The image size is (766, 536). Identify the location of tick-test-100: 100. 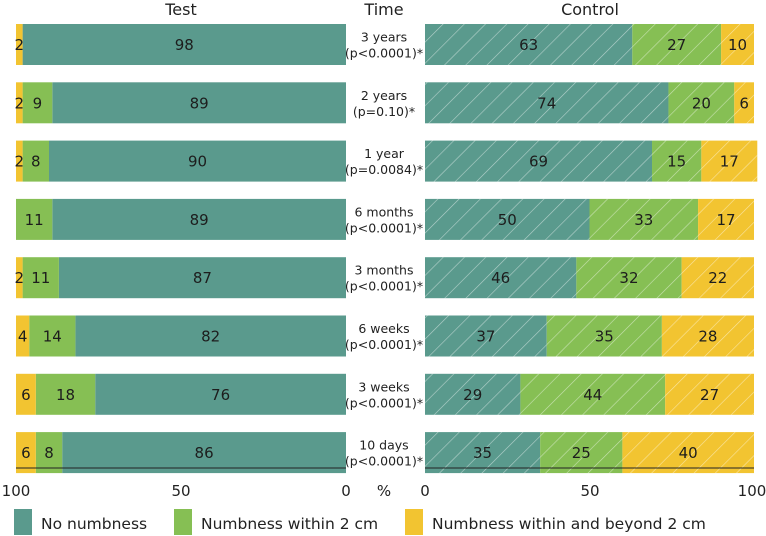
(16, 491).